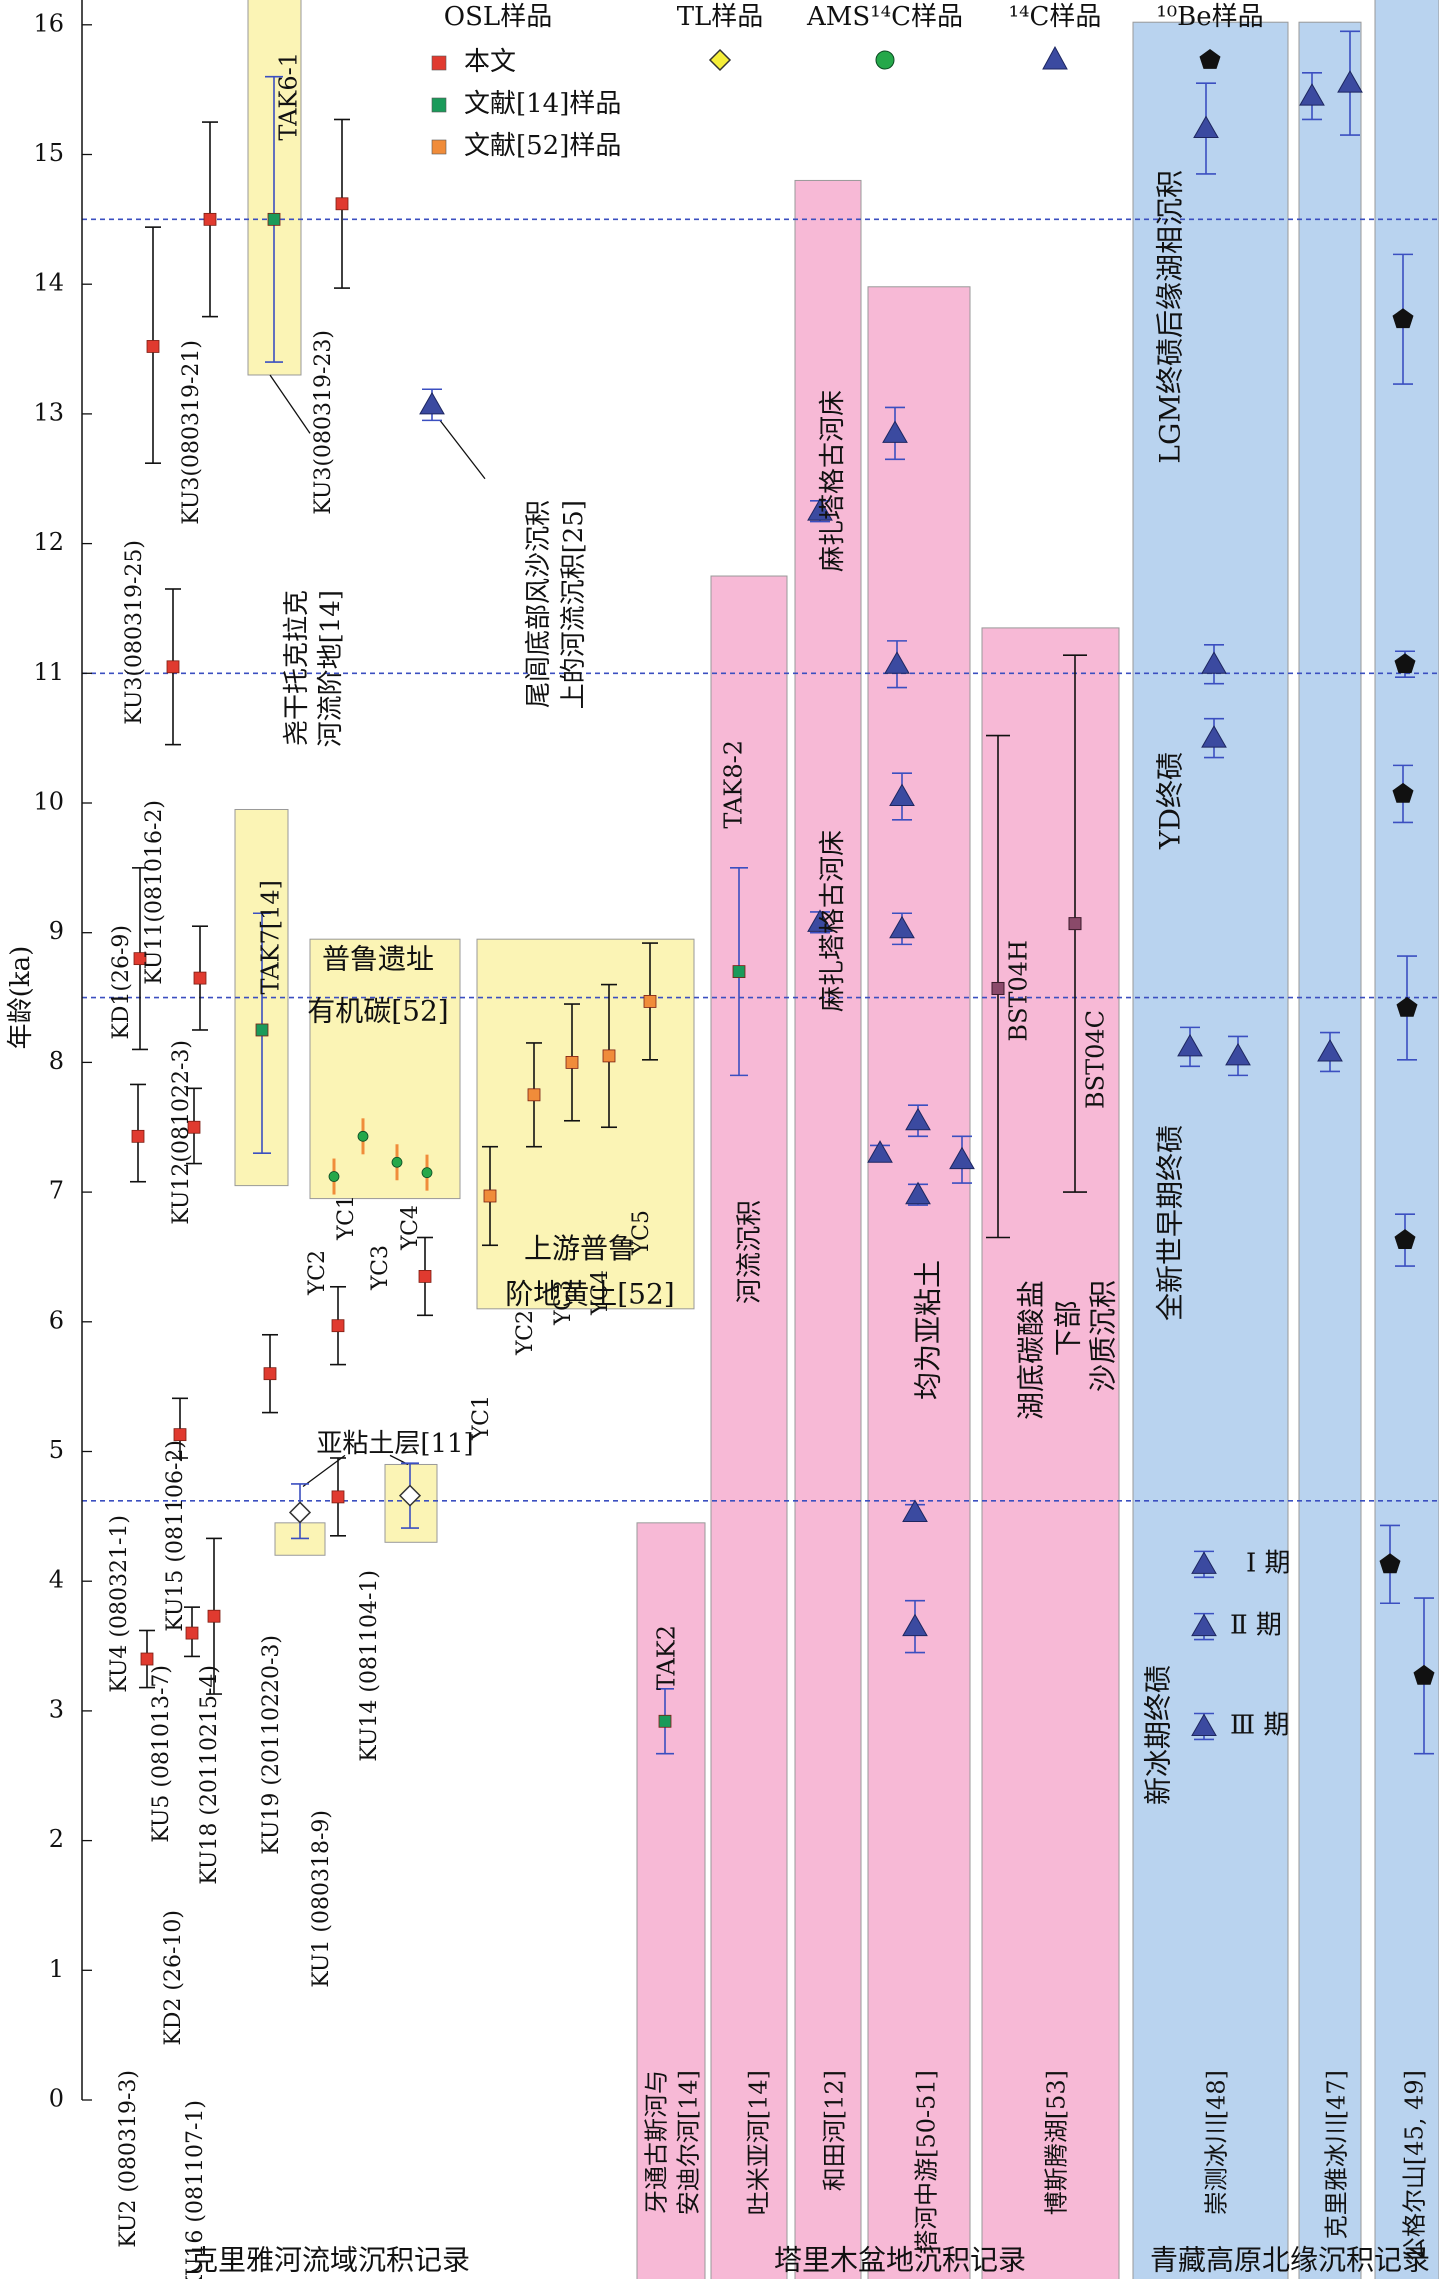 This screenshot has width=1439, height=2279. Describe the element at coordinates (56, 2099) in the screenshot. I see `y-tick-label: 0` at that location.